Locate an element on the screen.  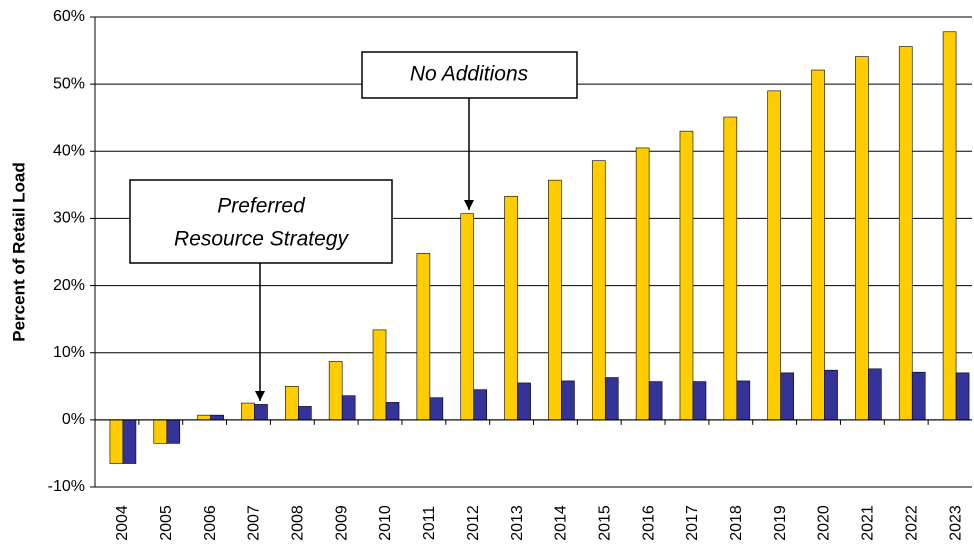
annotation: No Additions is located at coordinates (469, 130).